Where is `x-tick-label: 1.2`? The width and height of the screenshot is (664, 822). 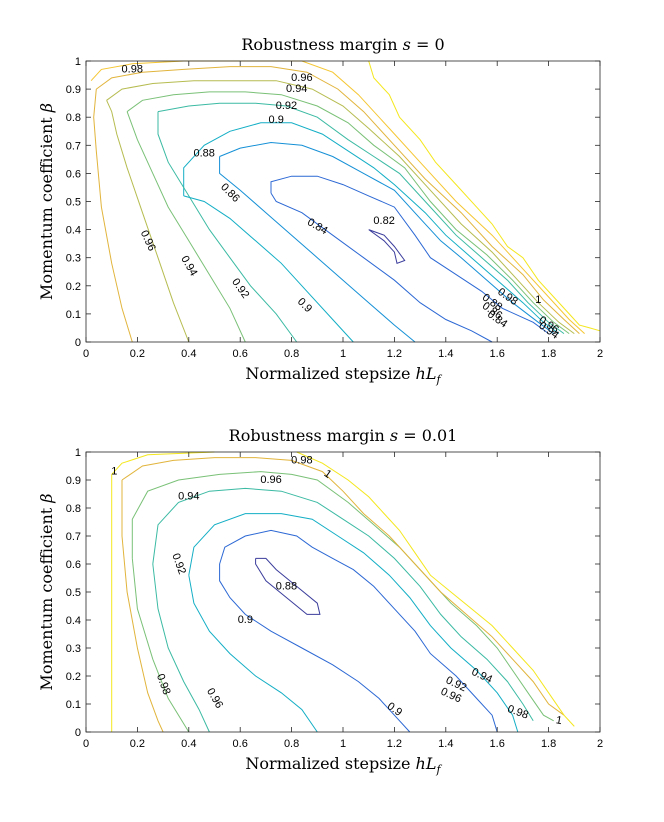 x-tick-label: 1.2 is located at coordinates (394, 354).